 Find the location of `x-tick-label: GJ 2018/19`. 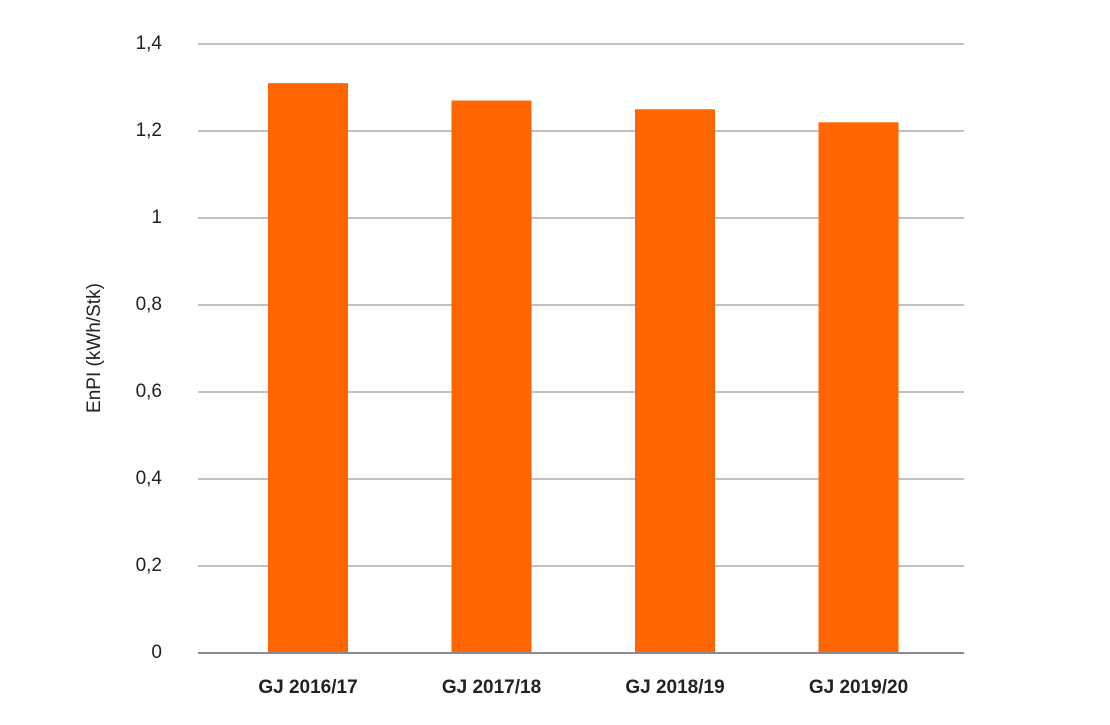

x-tick-label: GJ 2018/19 is located at coordinates (674, 687).